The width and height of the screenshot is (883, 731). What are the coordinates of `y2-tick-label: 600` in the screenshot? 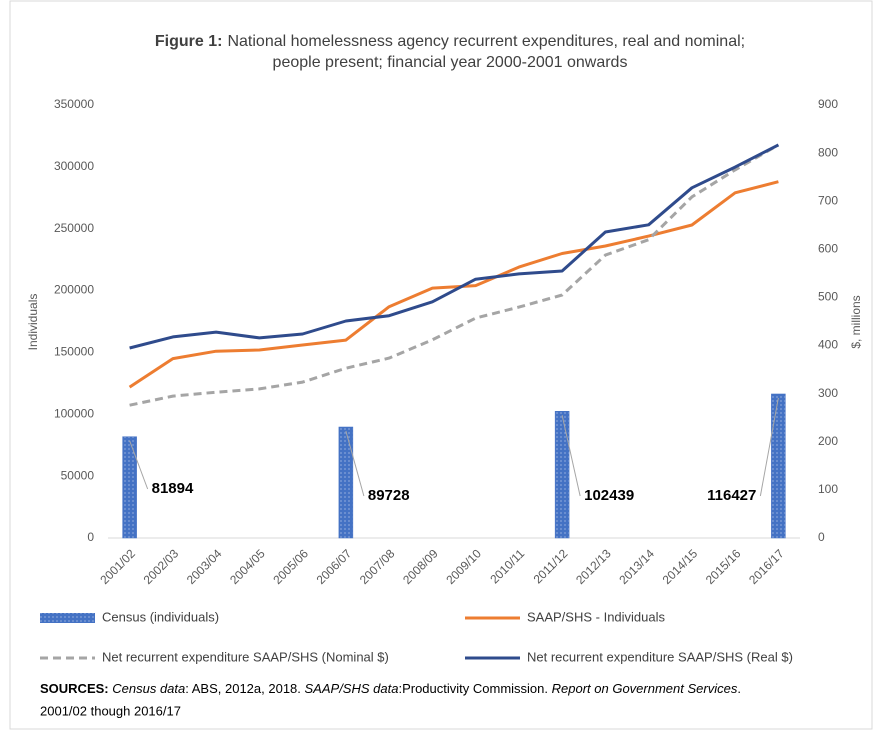 It's located at (828, 249).